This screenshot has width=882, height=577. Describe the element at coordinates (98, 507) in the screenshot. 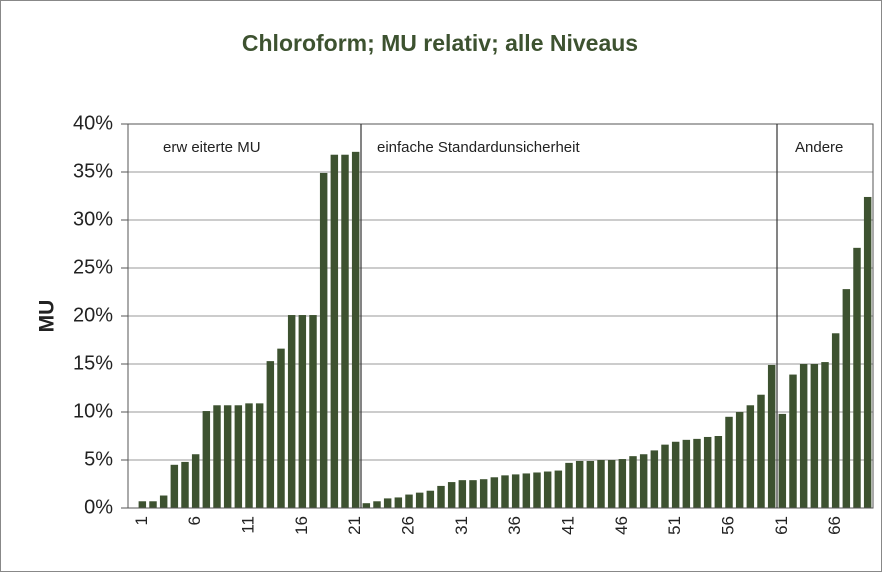

I see `y-tick-label: 0%` at that location.